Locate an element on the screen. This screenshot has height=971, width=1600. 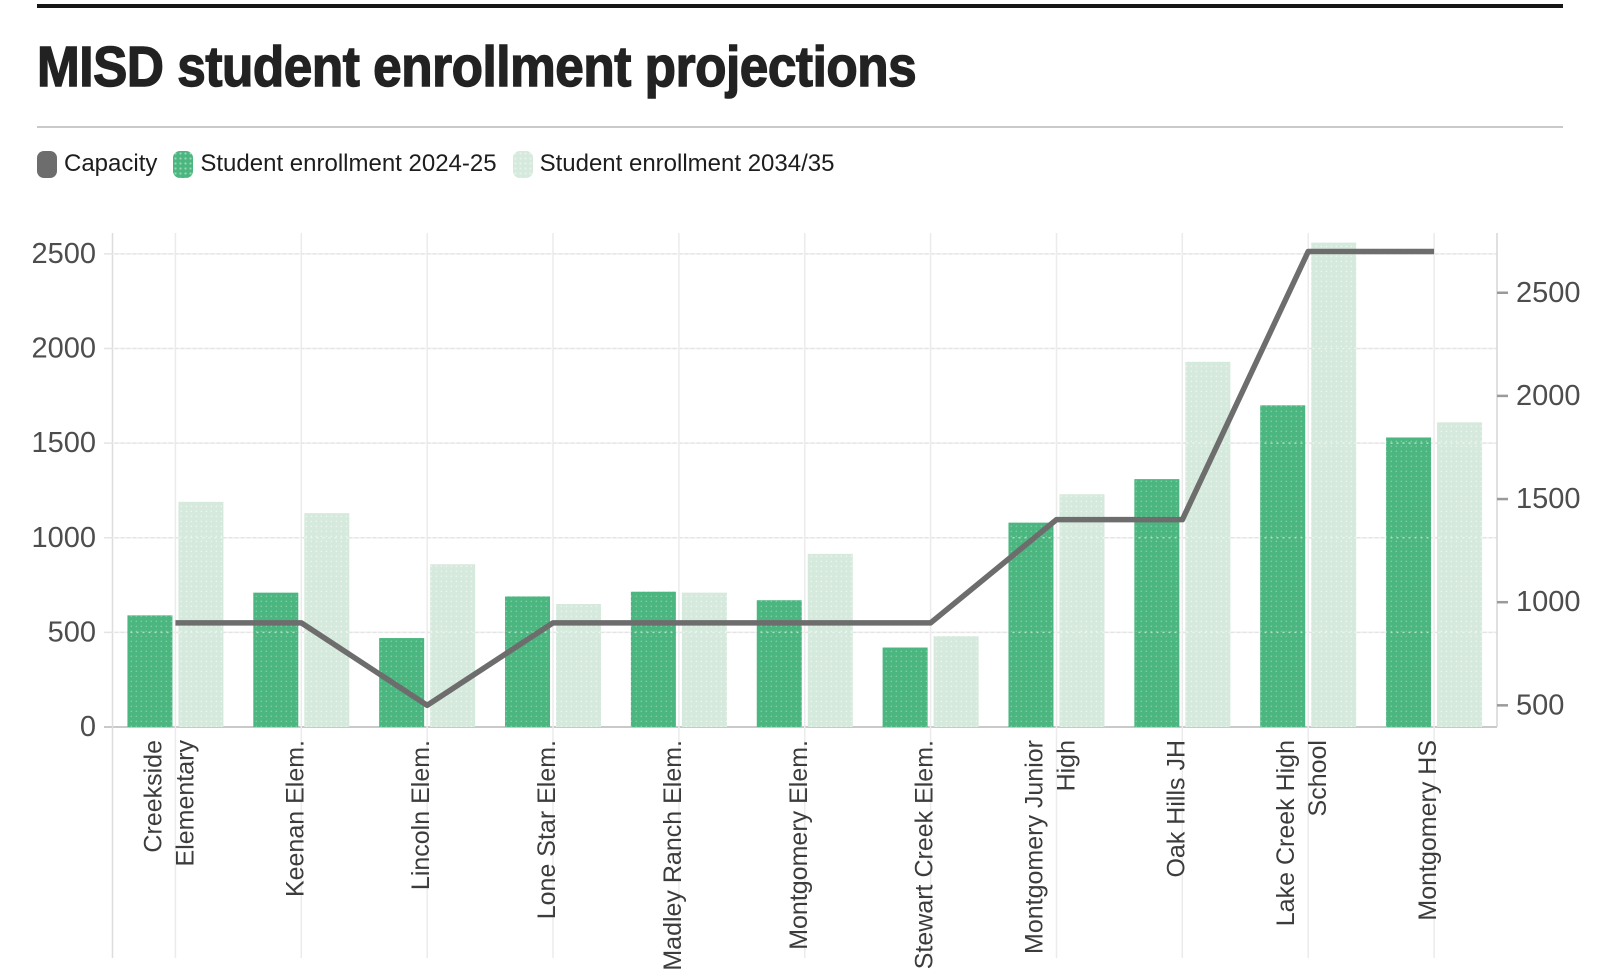
legend-item-enrollment-2034-35: Student enrollment 2034/35 is located at coordinates (673, 164).